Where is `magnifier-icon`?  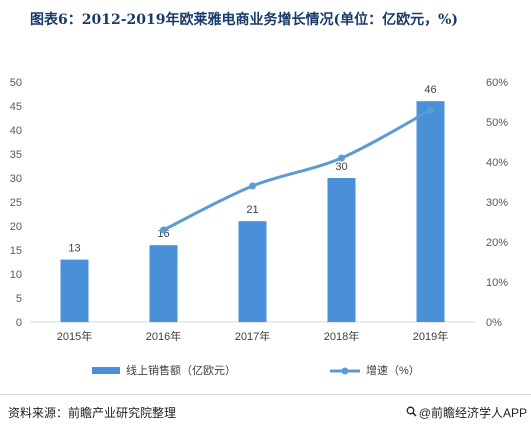
magnifier-icon is located at coordinates (411, 413).